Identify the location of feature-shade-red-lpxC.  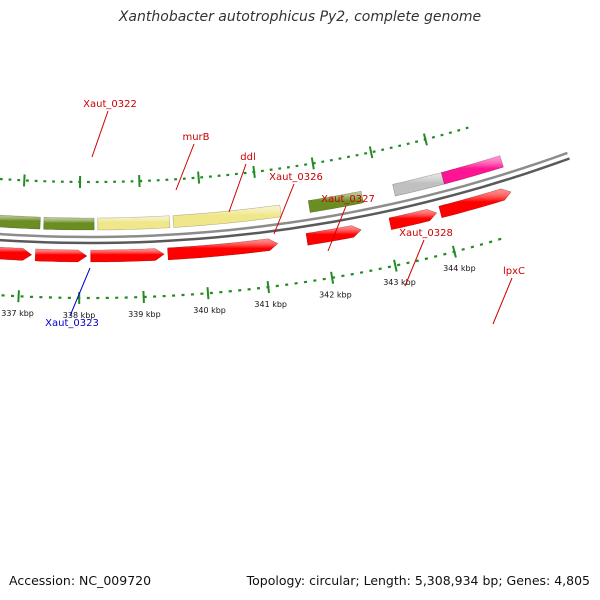
(333, 235).